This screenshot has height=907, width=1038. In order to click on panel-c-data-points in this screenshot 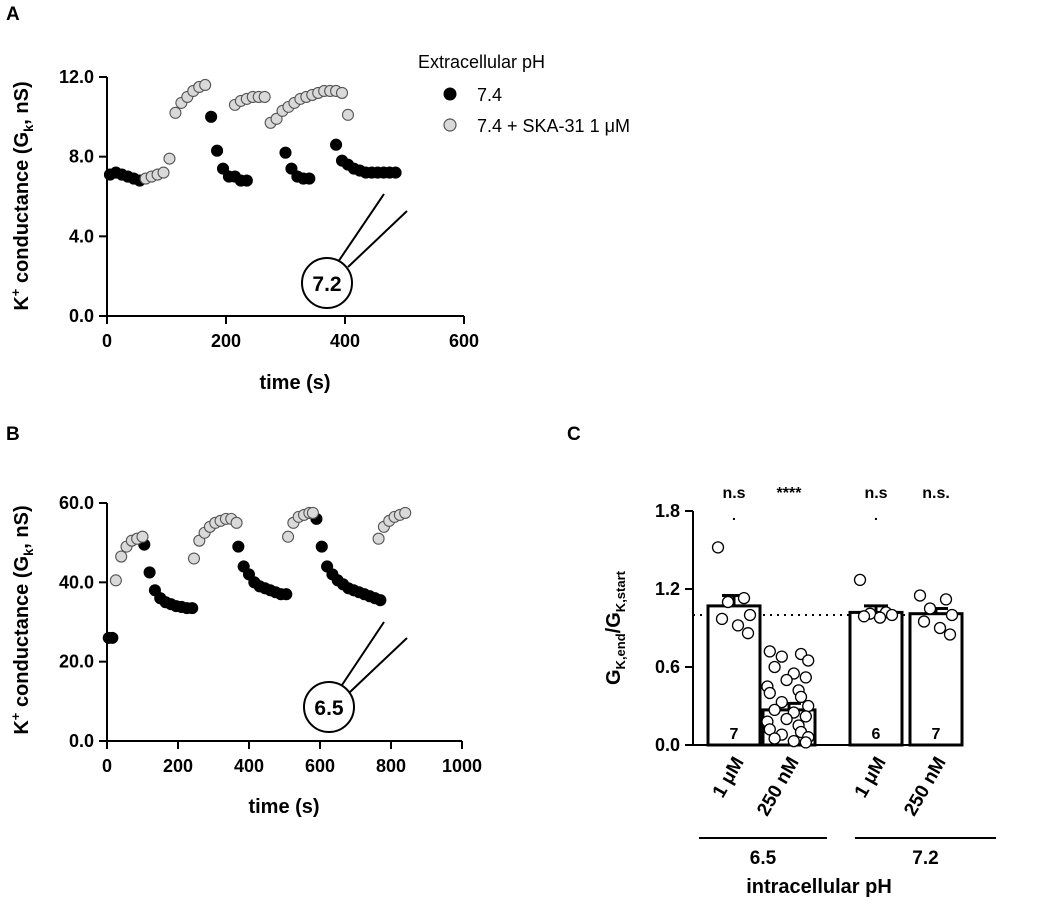, I will do `click(835, 645)`.